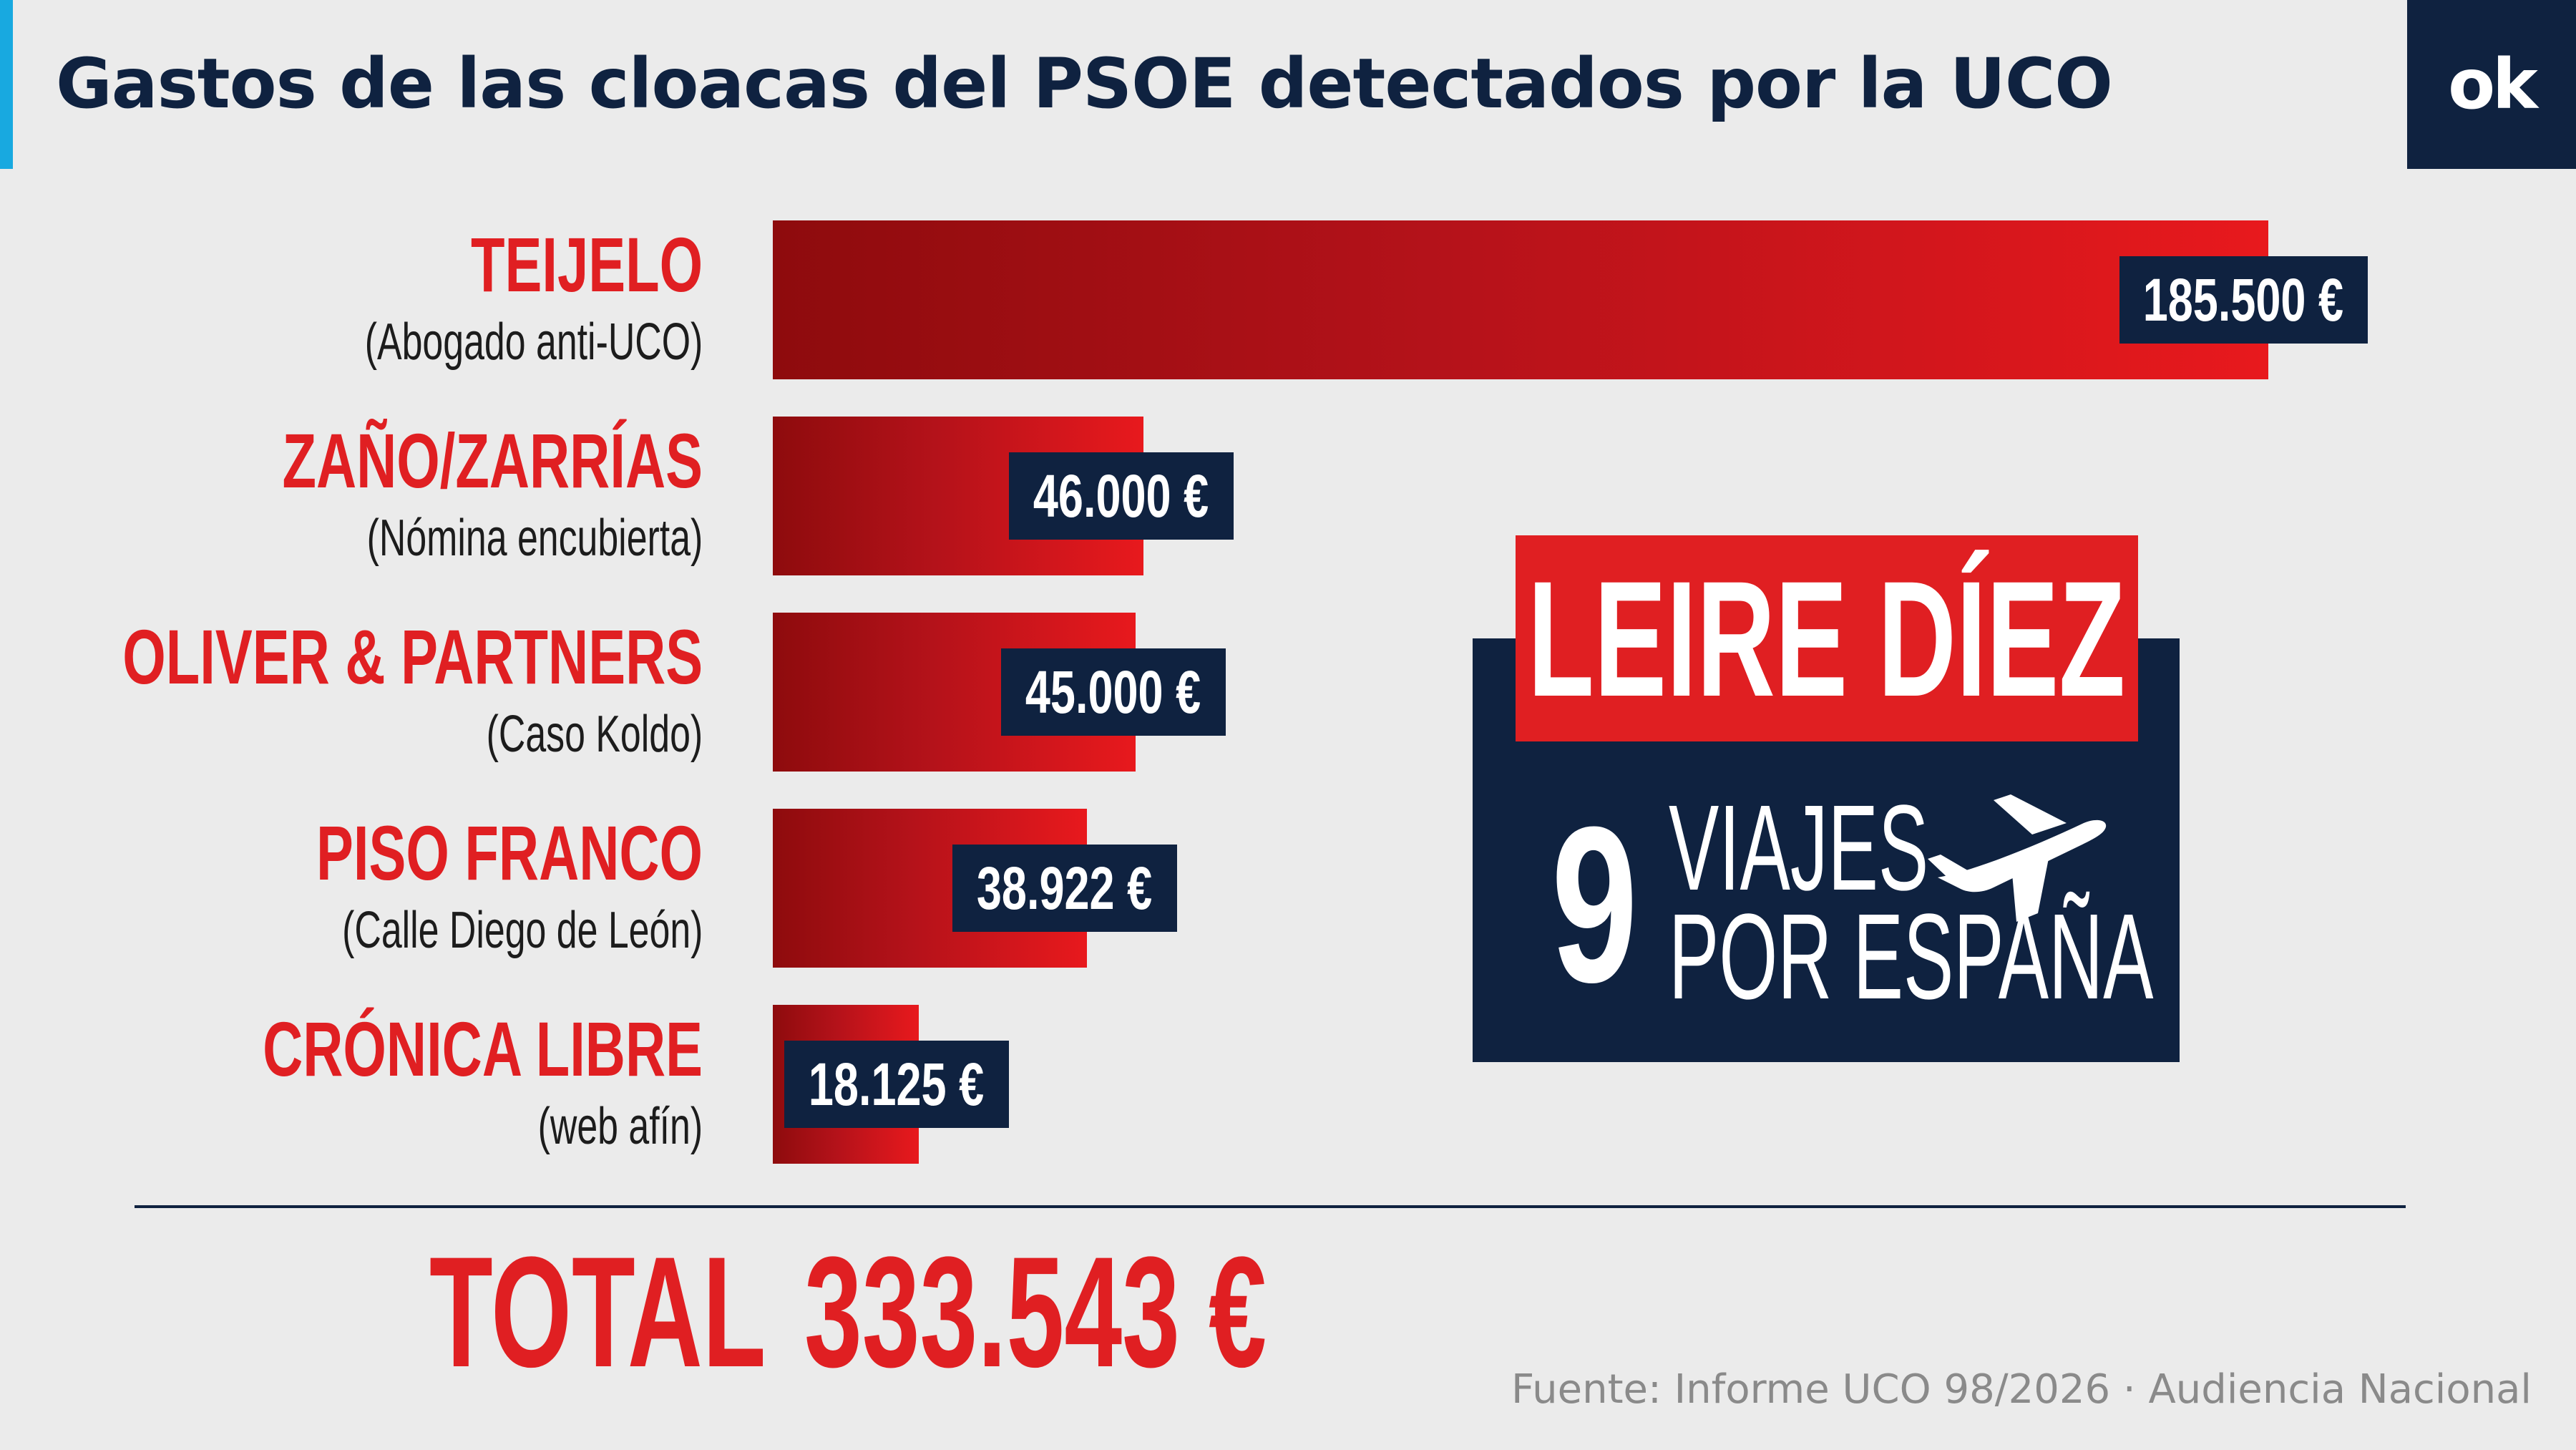 The width and height of the screenshot is (2576, 1450). I want to click on ok-logo: ok, so click(2491, 84).